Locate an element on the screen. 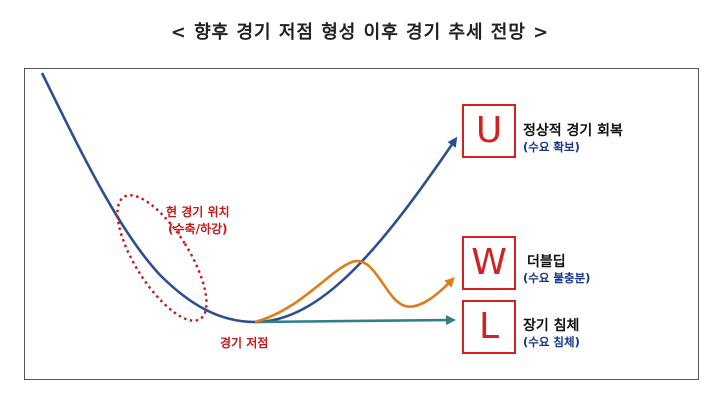 Image resolution: width=720 pixels, height=412 pixels. annotation-line1: 현 경기 위치 is located at coordinates (198, 212).